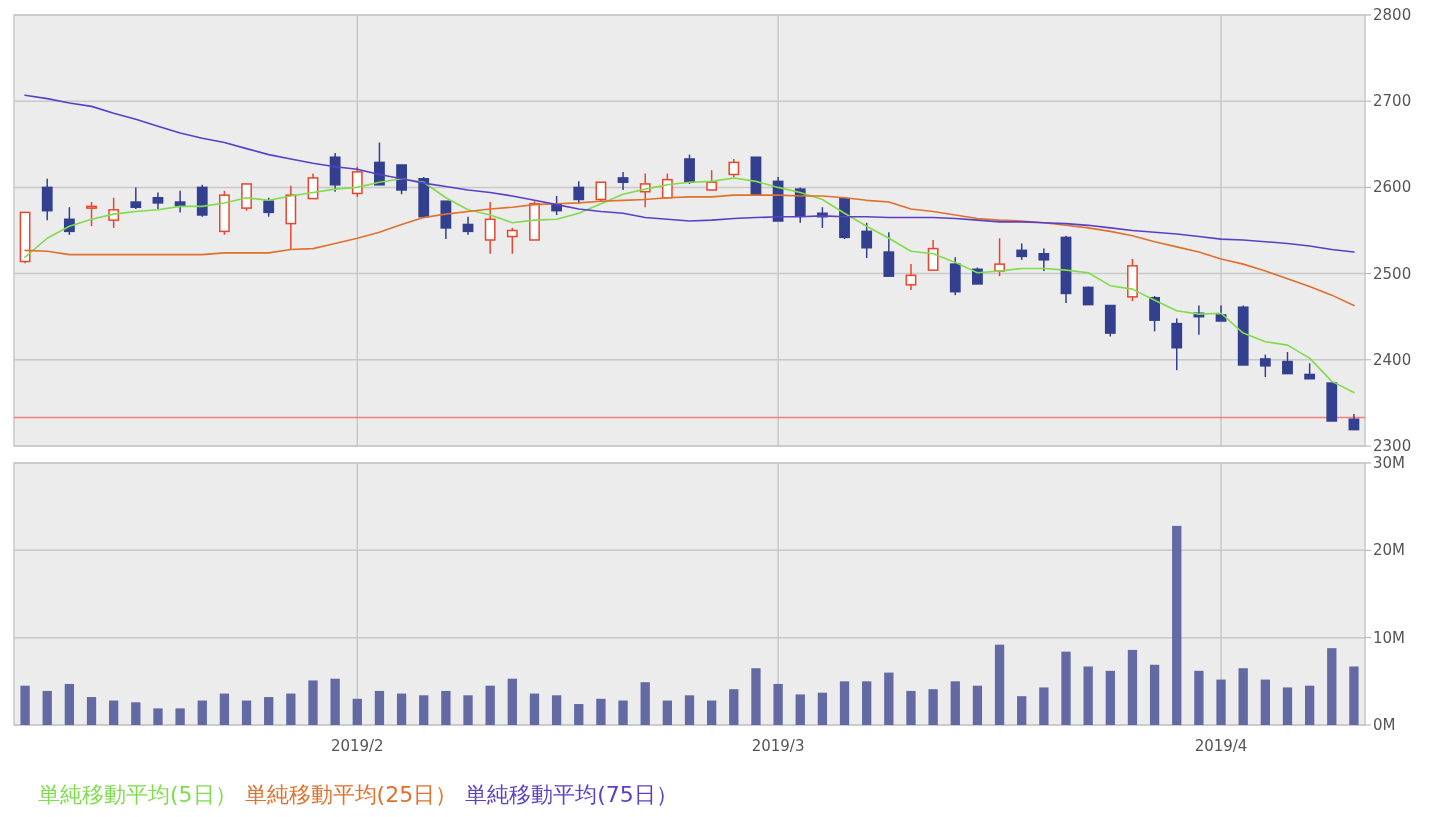 Image resolution: width=1437 pixels, height=817 pixels. I want to click on text: 単純移動平均(5日）, so click(137, 794).